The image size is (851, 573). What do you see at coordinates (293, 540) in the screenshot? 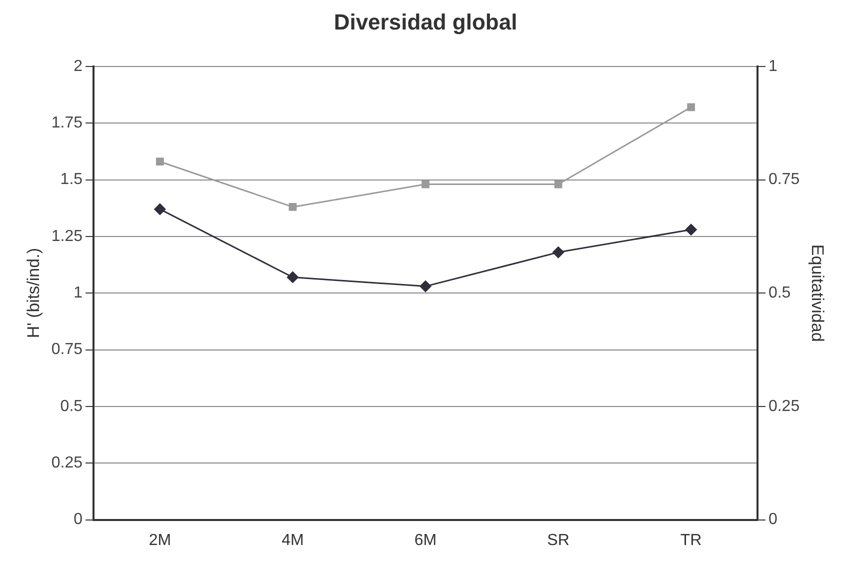
I see `x-tick-label: 4M` at bounding box center [293, 540].